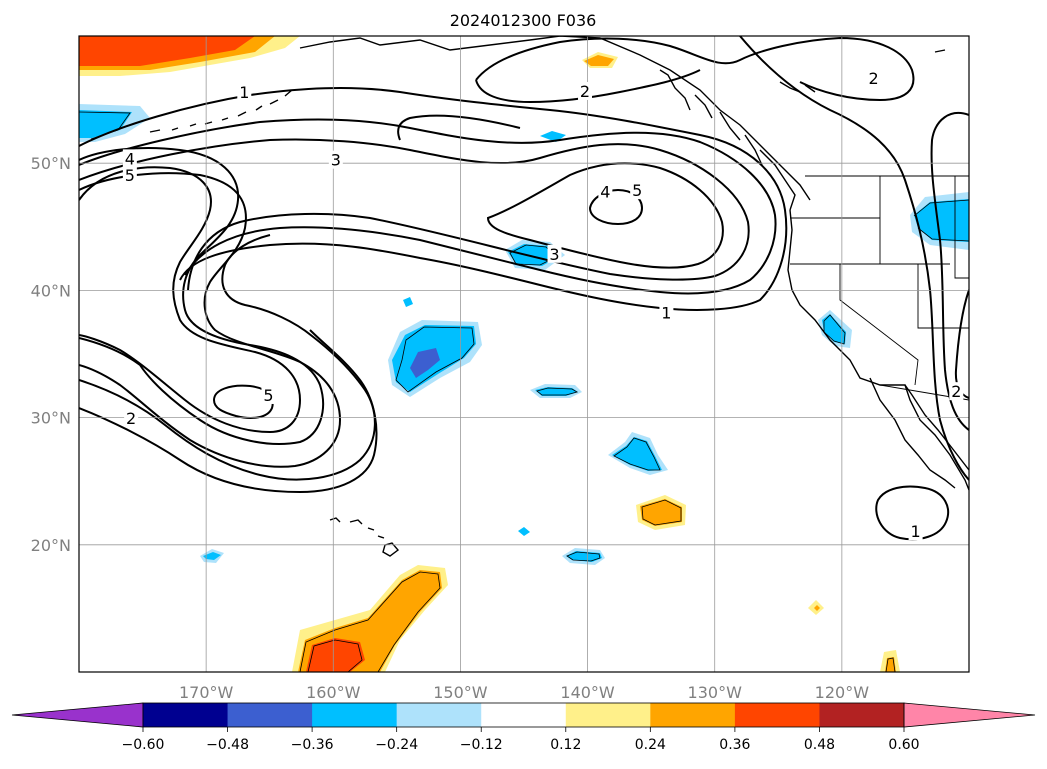 This screenshot has width=1047, height=769. What do you see at coordinates (819, 745) in the screenshot?
I see `colorbar-tick-label: 0.48` at bounding box center [819, 745].